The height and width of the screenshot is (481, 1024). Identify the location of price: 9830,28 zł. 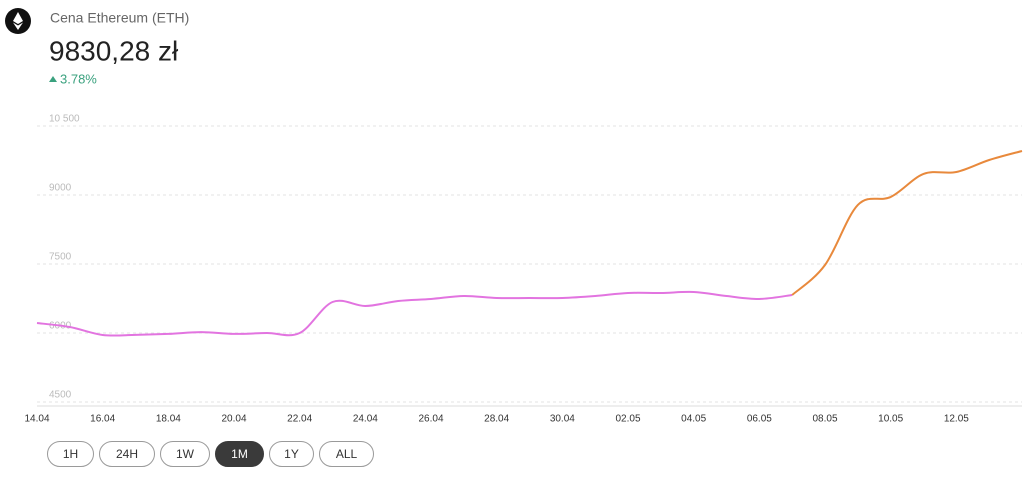
(114, 50).